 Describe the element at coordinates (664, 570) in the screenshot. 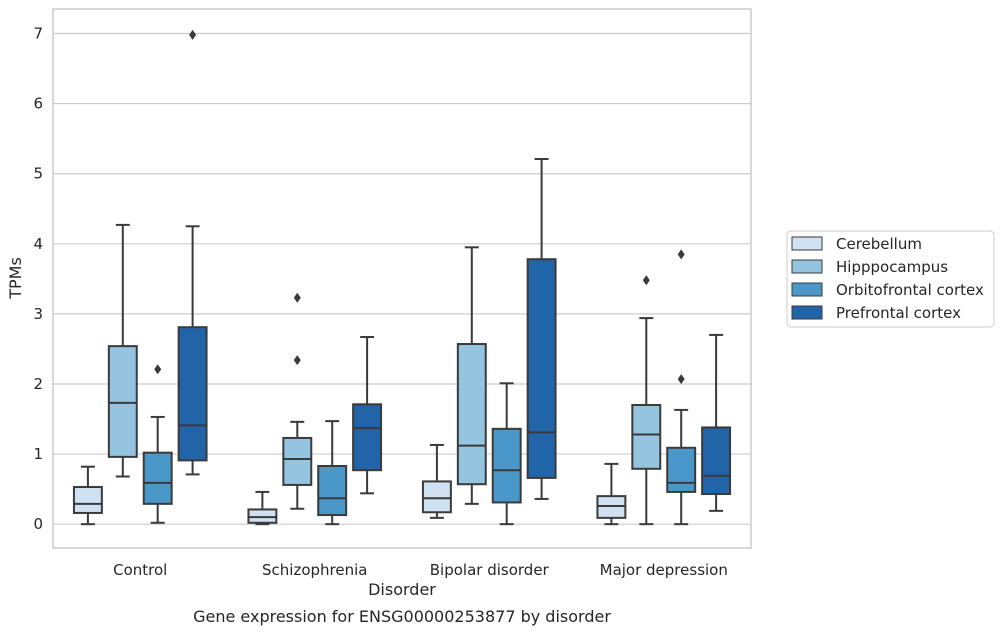

I see `x-tick-label: Major depression` at that location.